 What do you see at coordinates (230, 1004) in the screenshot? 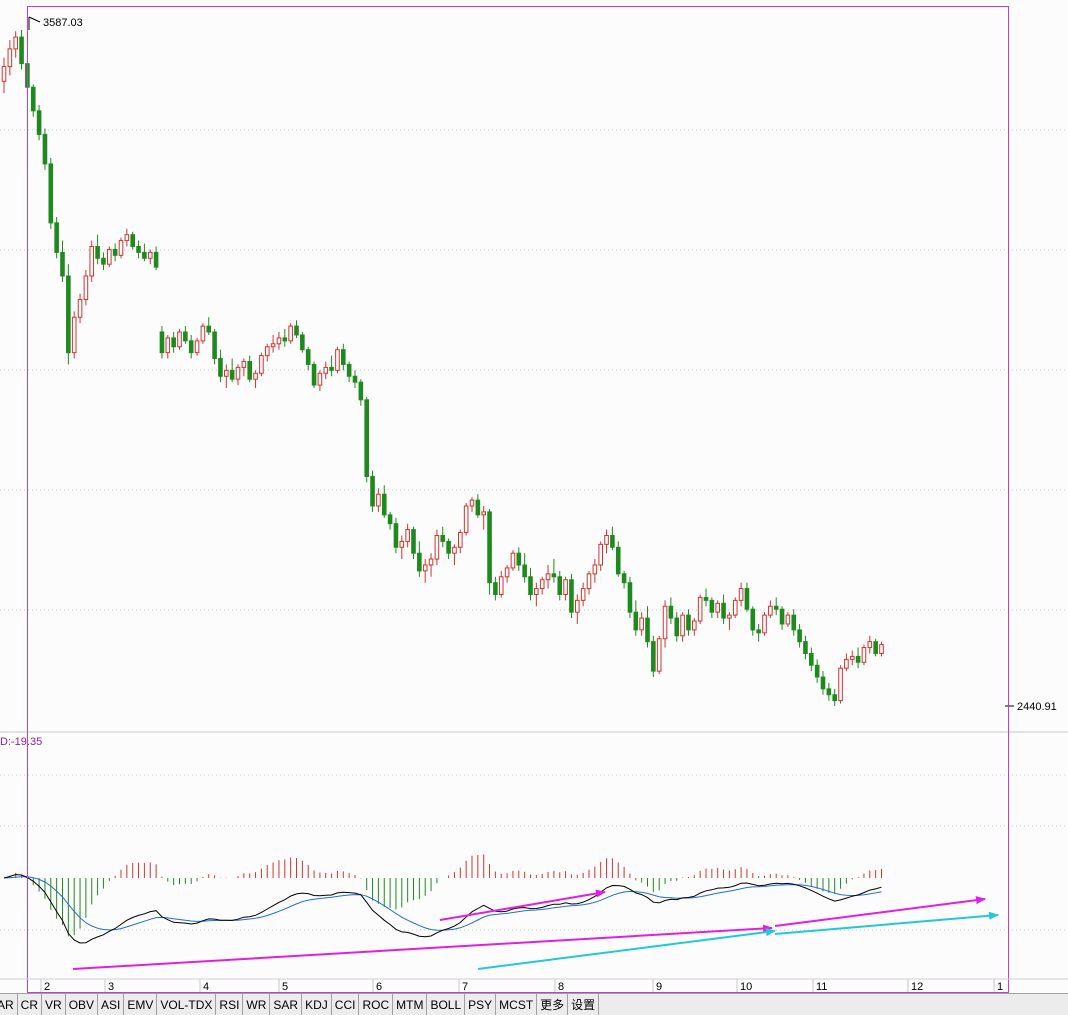
I see `tab-rsi: RSI` at bounding box center [230, 1004].